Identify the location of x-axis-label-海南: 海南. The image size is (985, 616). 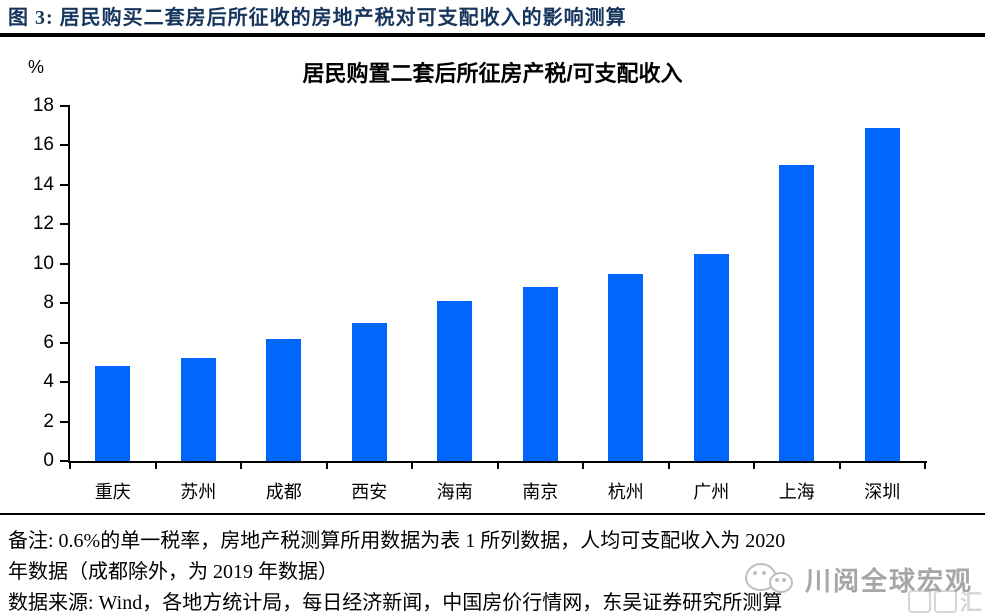
(454, 492).